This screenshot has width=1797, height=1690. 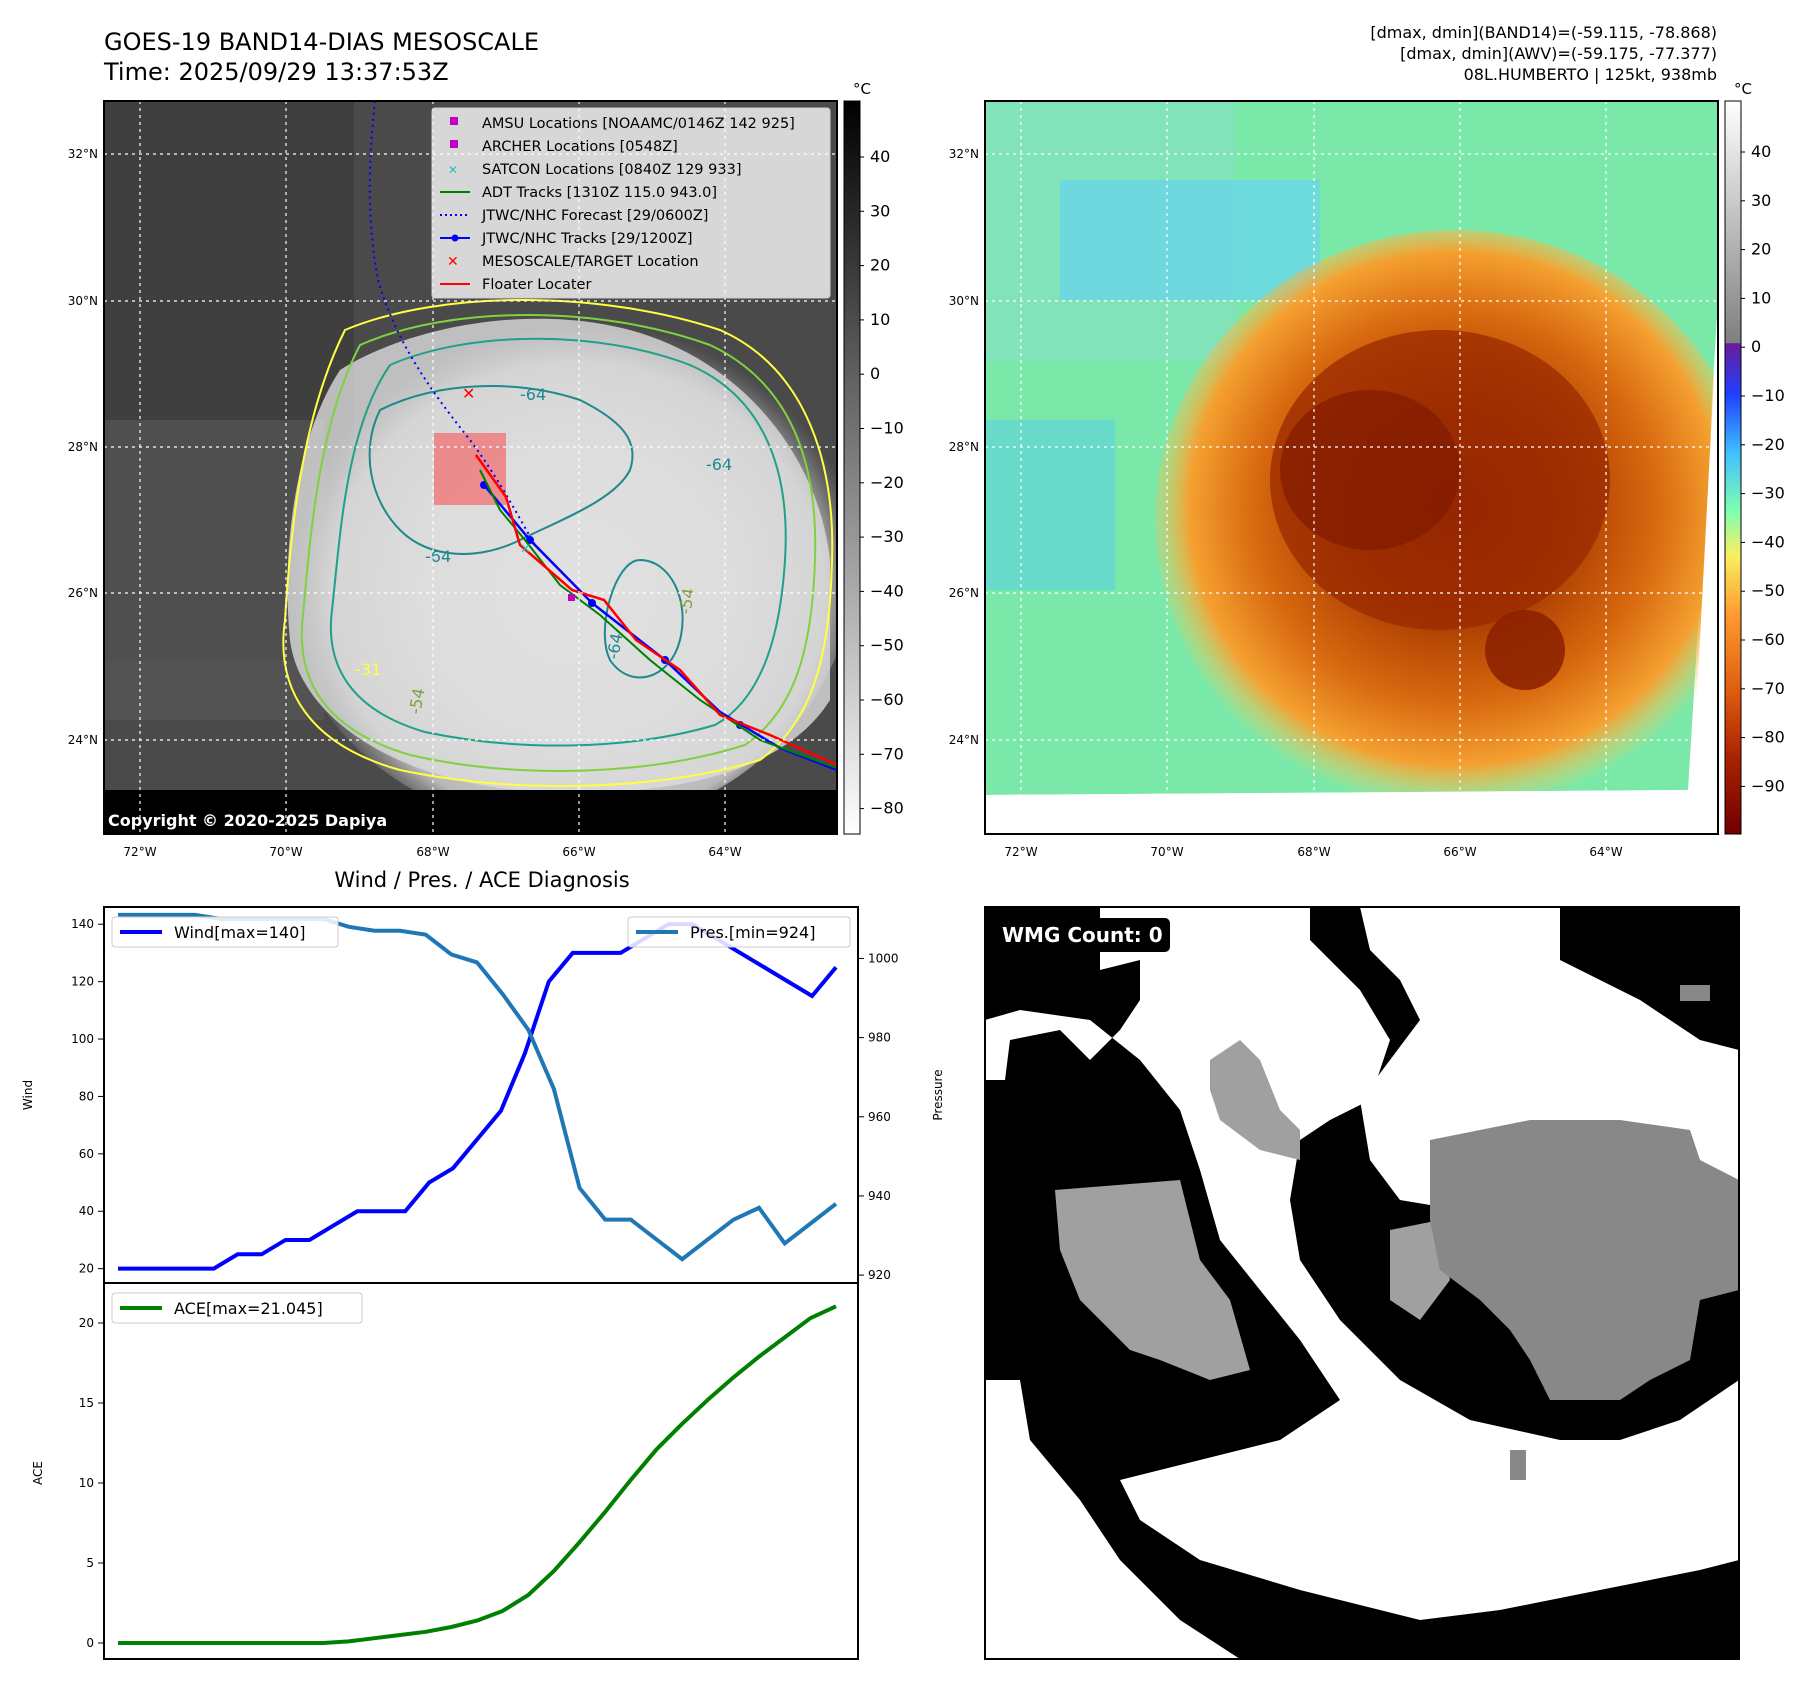 I want to click on left-colorbar, so click(x=852, y=467).